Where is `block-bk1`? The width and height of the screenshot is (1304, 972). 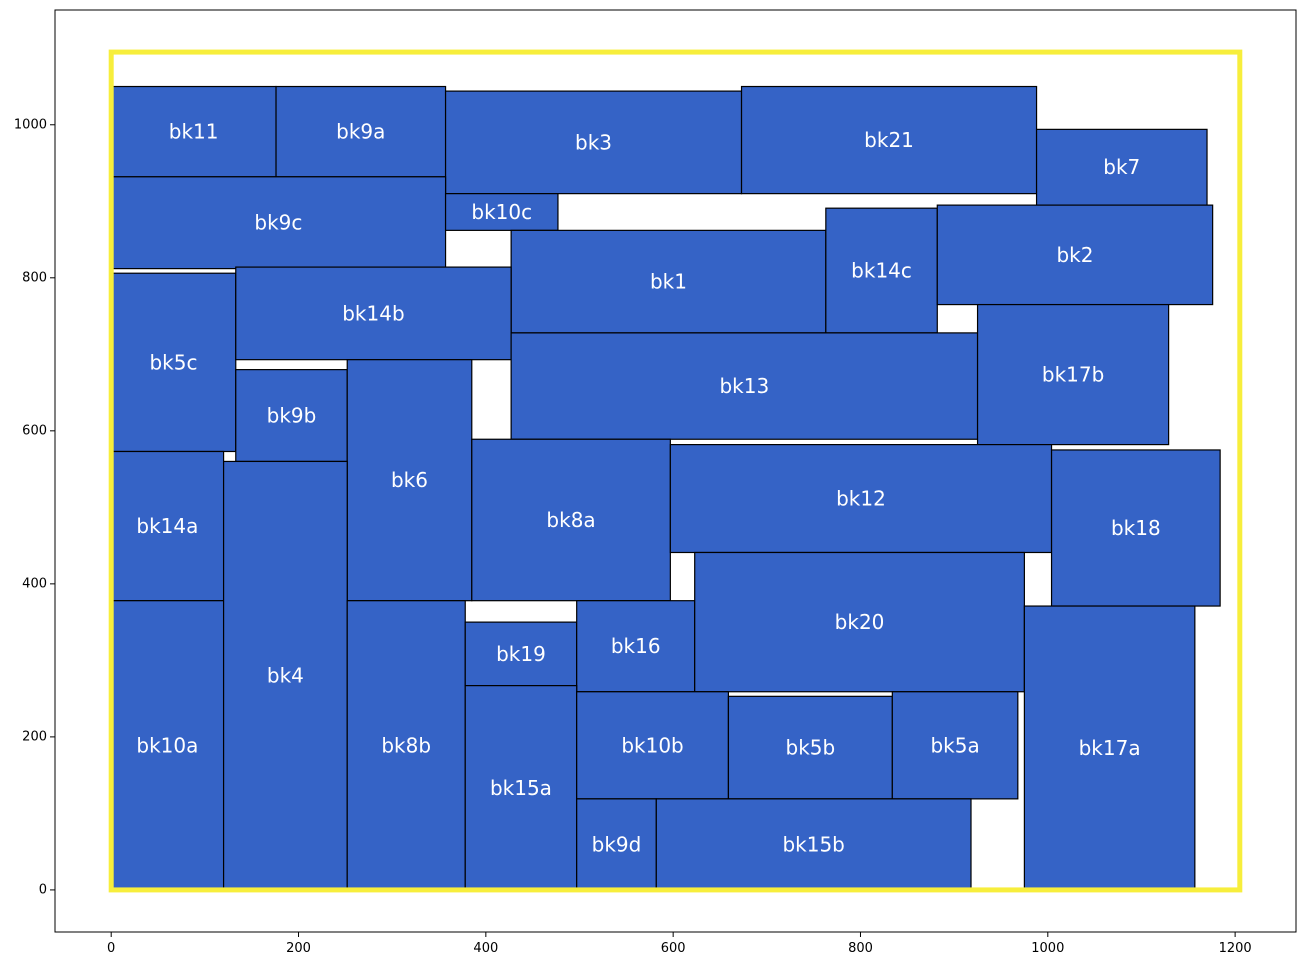
block-bk1 is located at coordinates (668, 281).